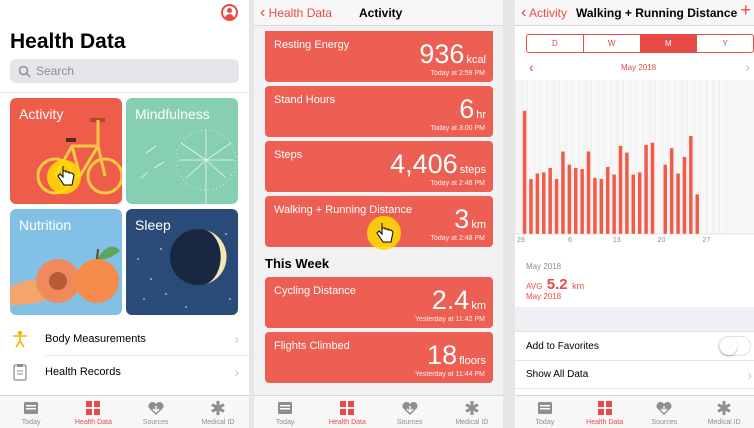  I want to click on row-health-records: Health Records ›, so click(124, 372).